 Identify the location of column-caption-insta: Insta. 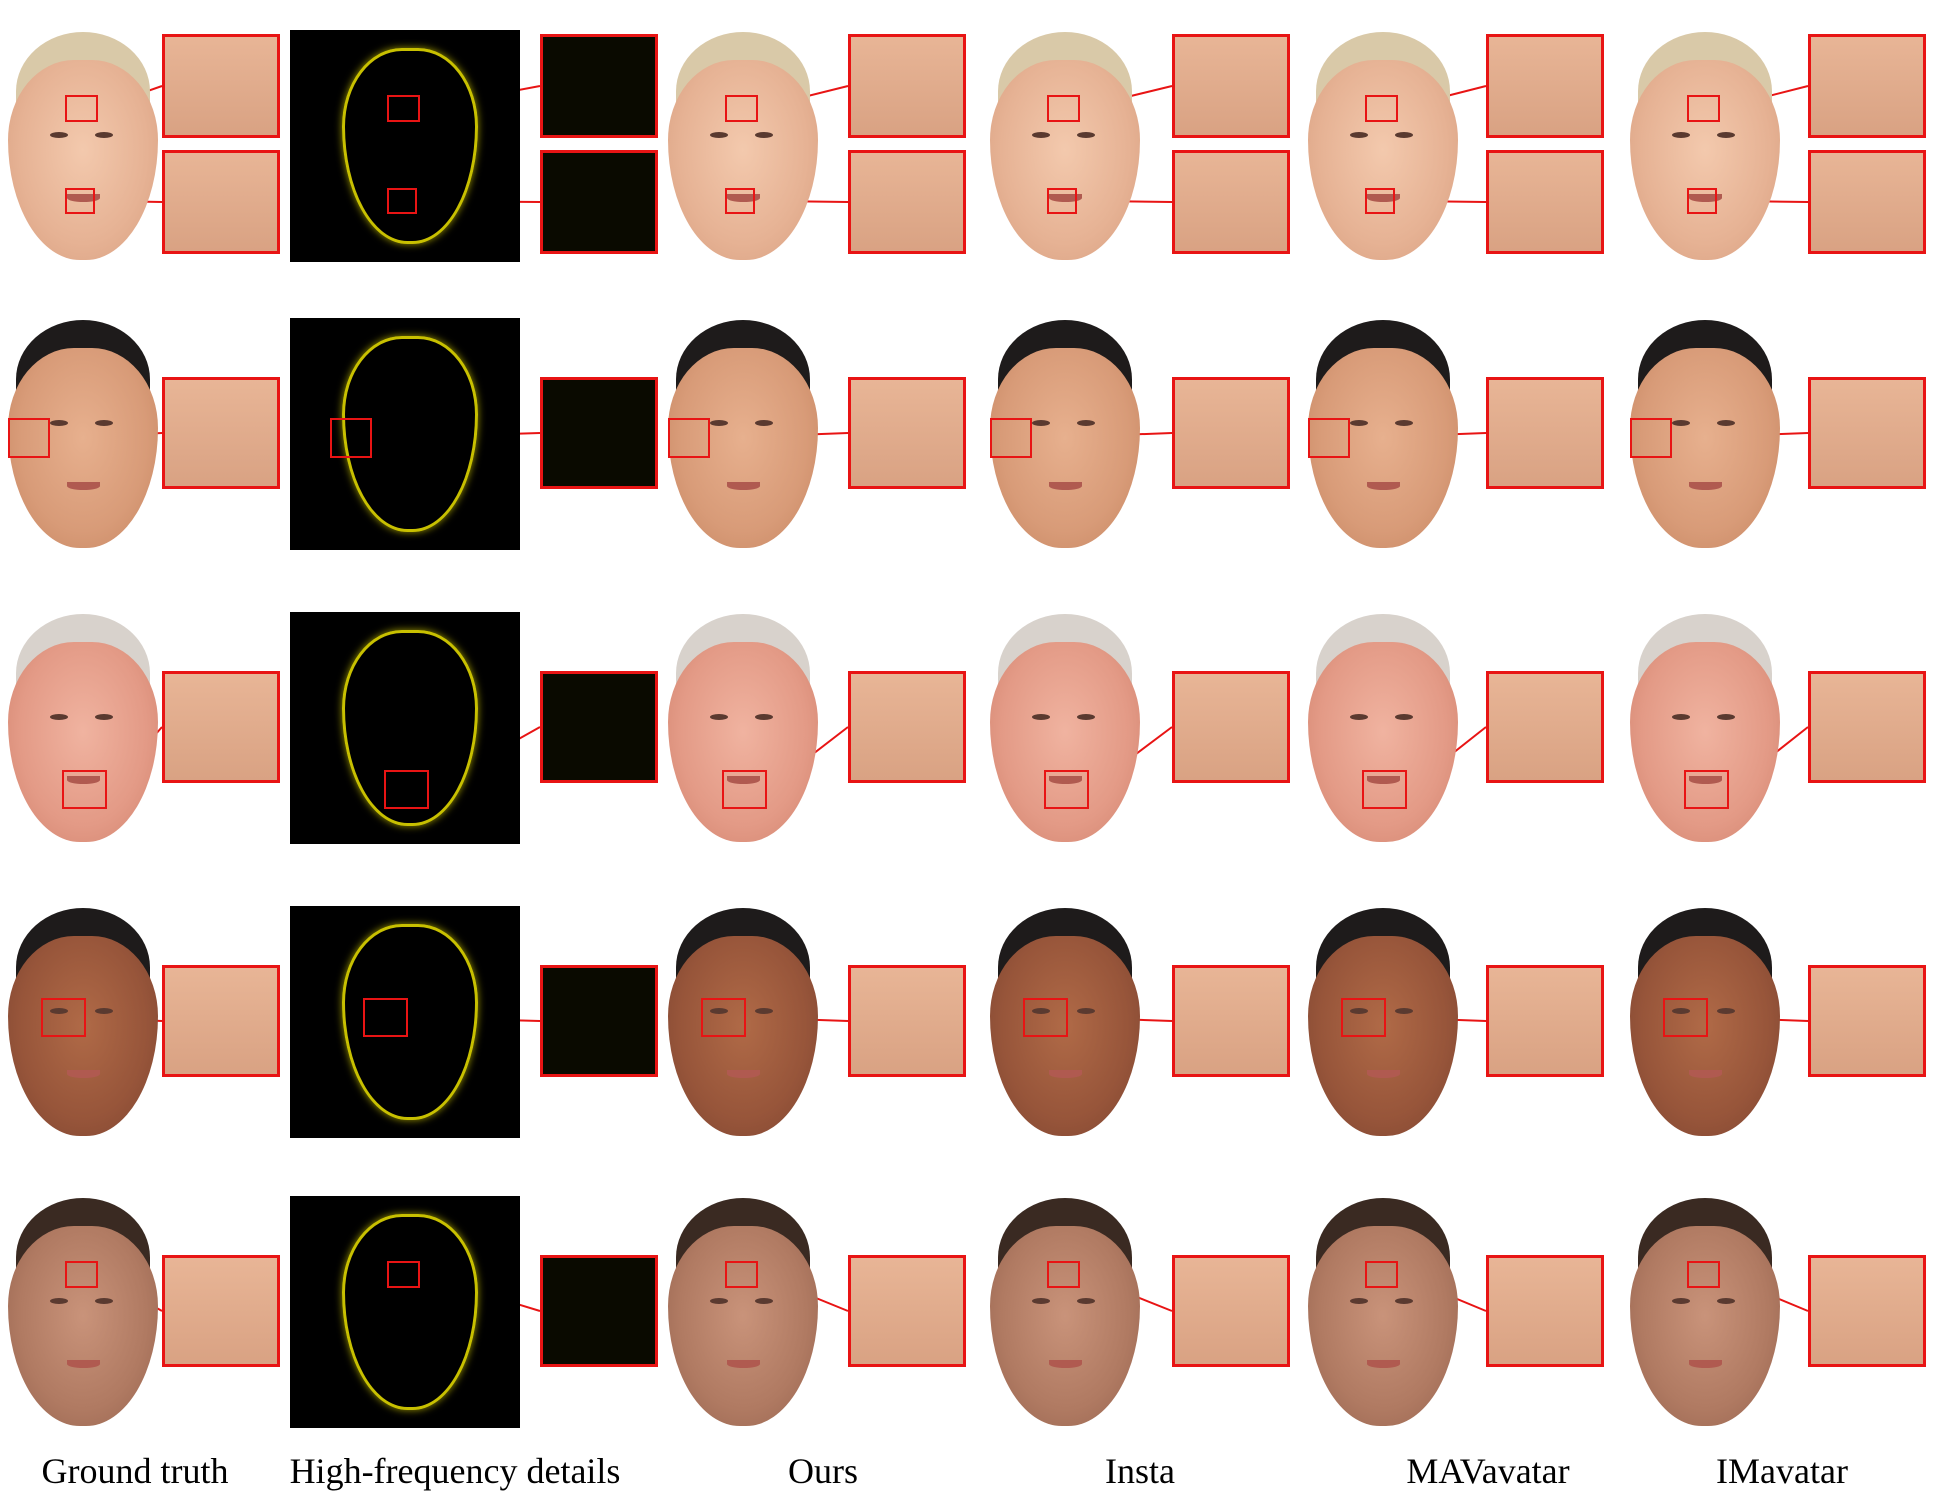
(1140, 1471).